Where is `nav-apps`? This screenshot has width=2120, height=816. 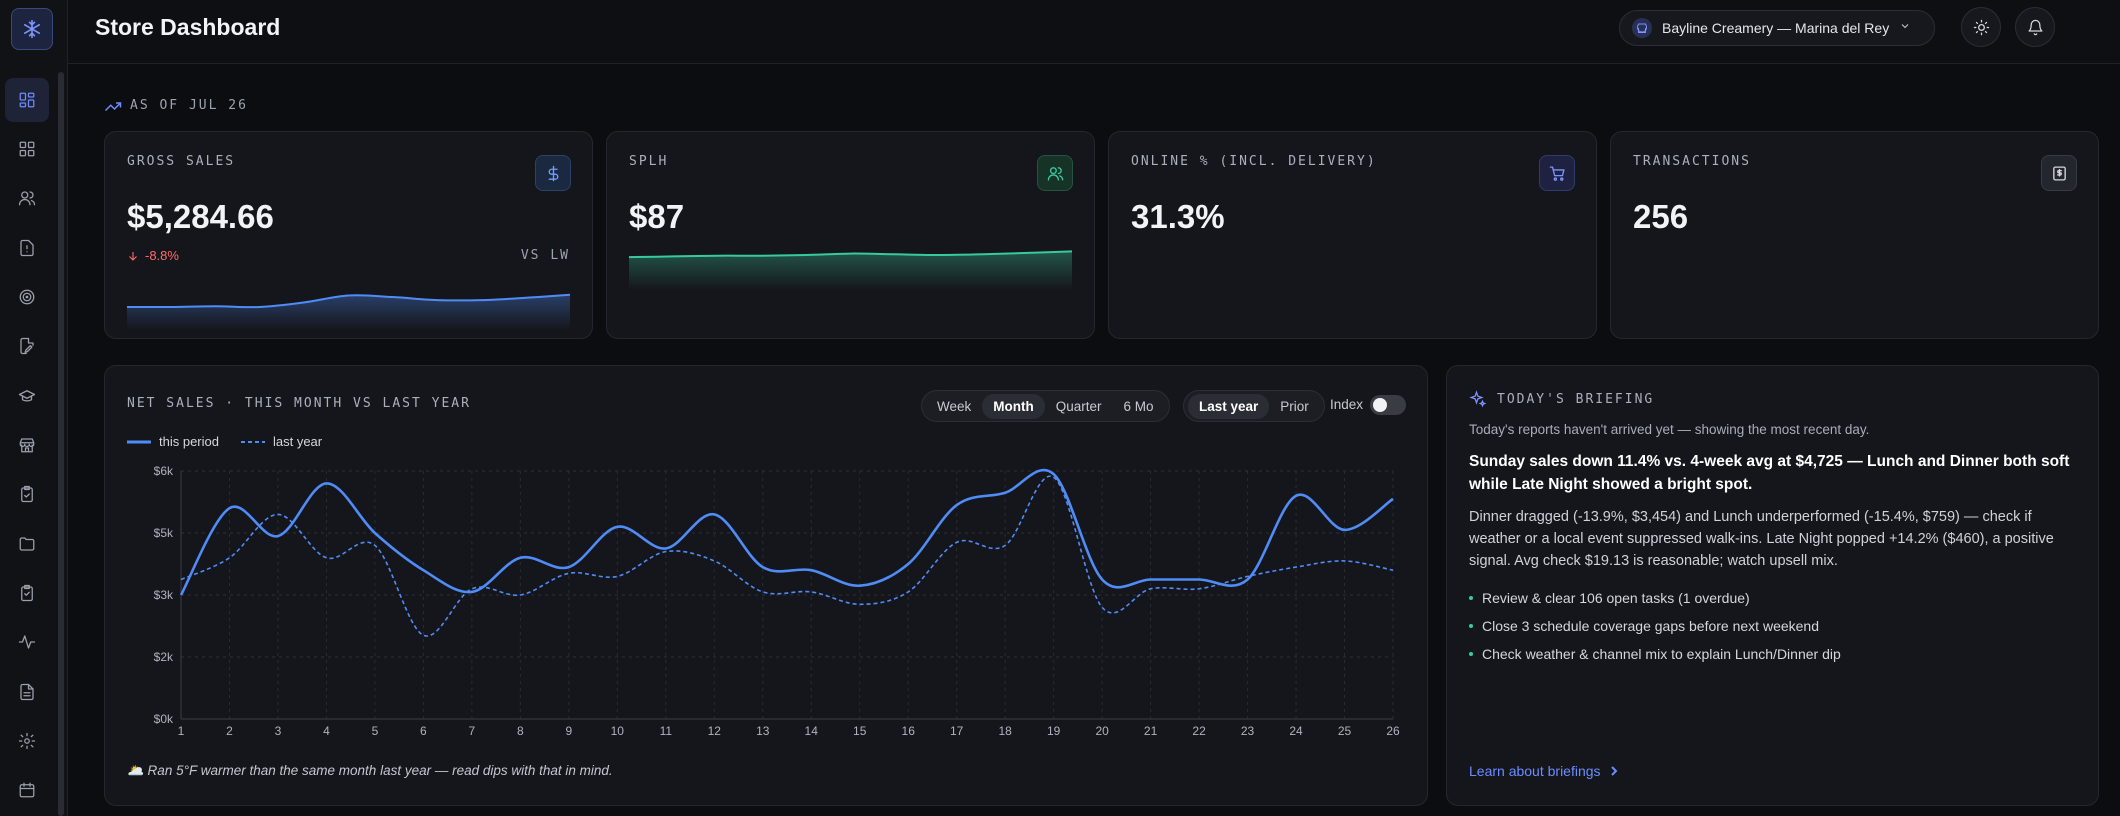
nav-apps is located at coordinates (27, 149).